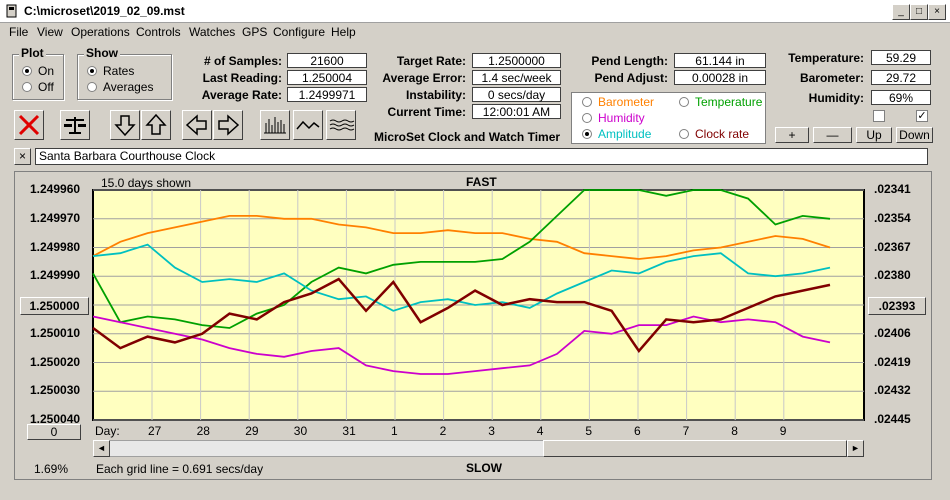 Image resolution: width=950 pixels, height=500 pixels. What do you see at coordinates (92, 87) in the screenshot?
I see `show-averages-radio` at bounding box center [92, 87].